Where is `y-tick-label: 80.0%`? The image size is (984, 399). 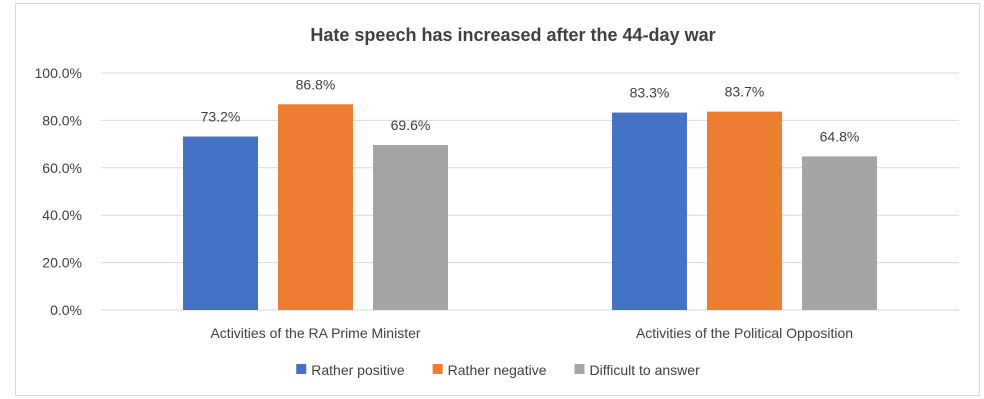
y-tick-label: 80.0% is located at coordinates (62, 120).